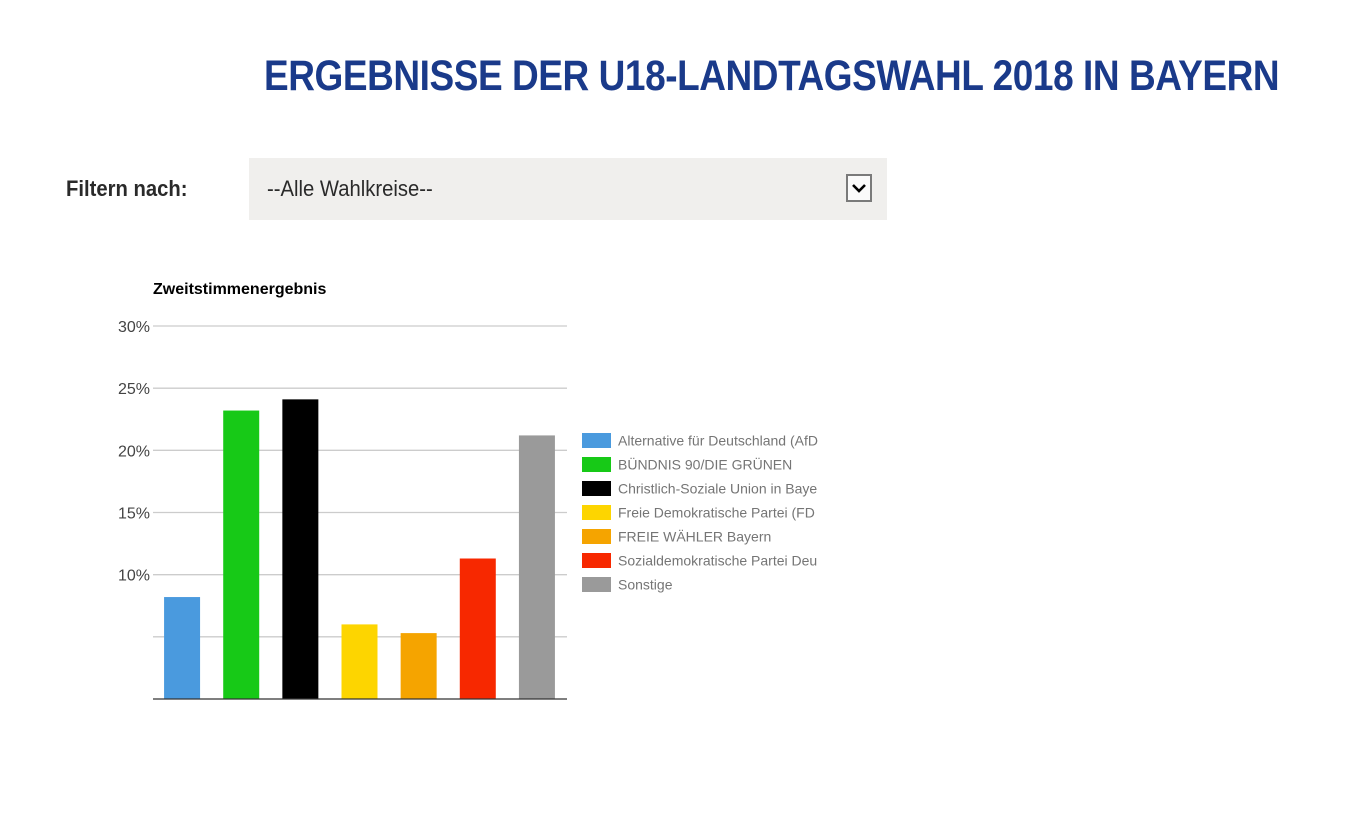 This screenshot has height=825, width=1367. Describe the element at coordinates (645, 585) in the screenshot. I see `legend-label: Sonstige` at that location.